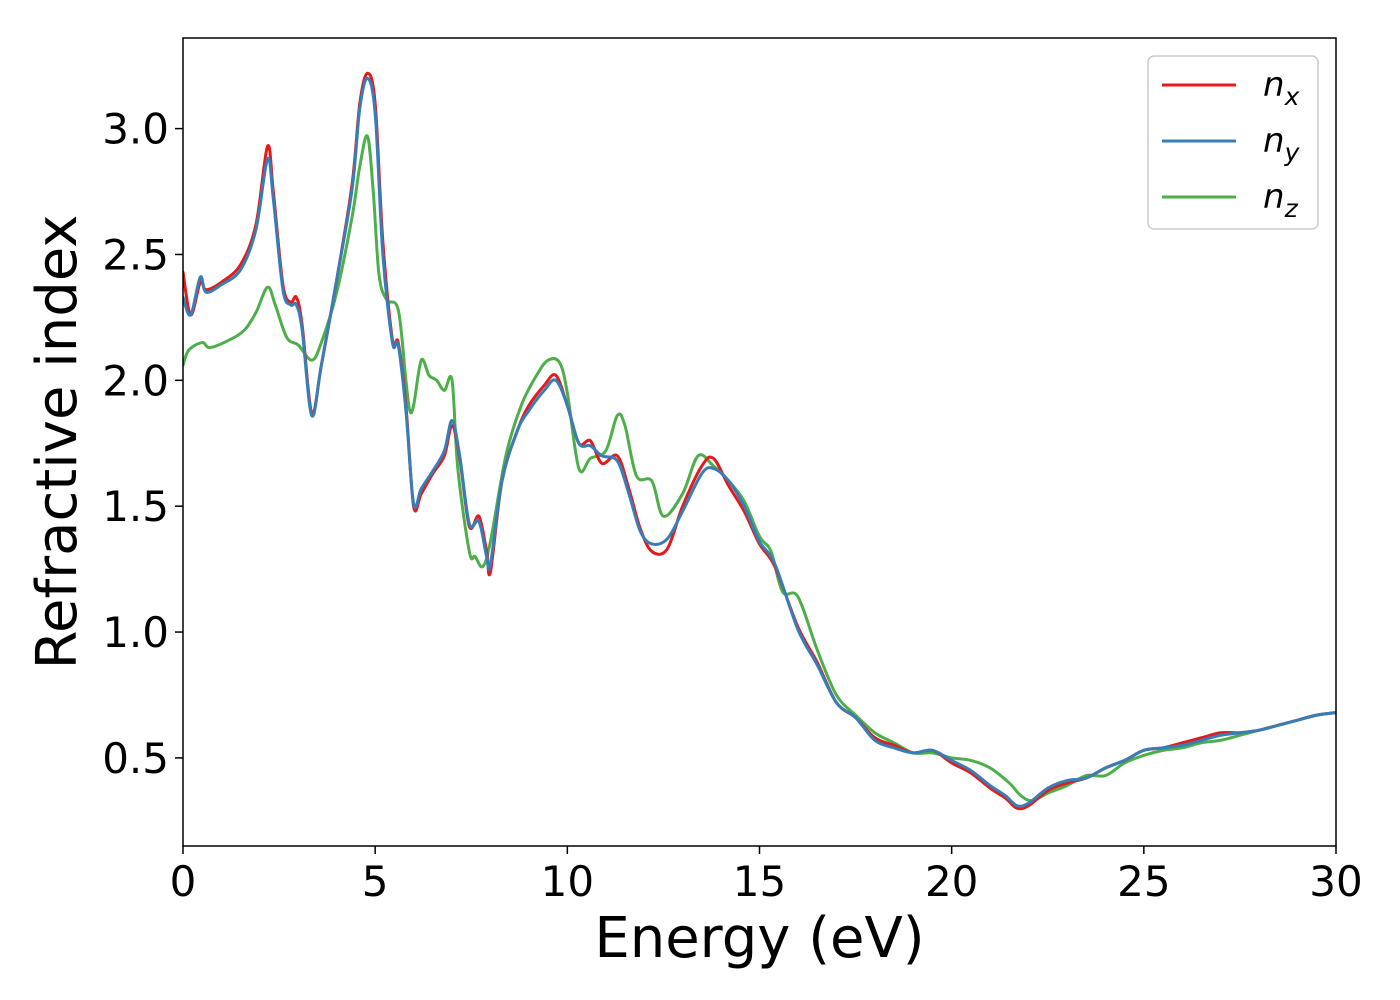  Describe the element at coordinates (567, 881) in the screenshot. I see `x-tick-label: 10` at that location.